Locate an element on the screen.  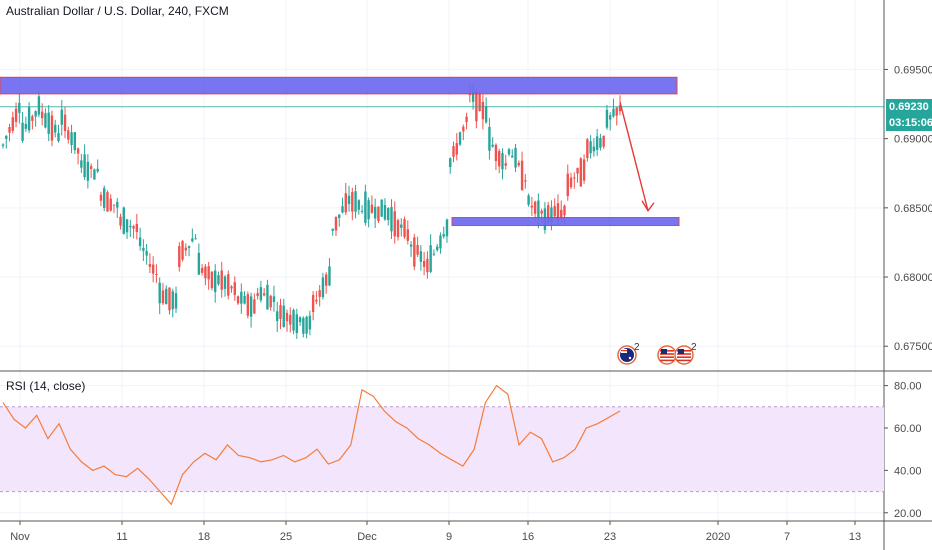
rsi-line is located at coordinates (311, 445).